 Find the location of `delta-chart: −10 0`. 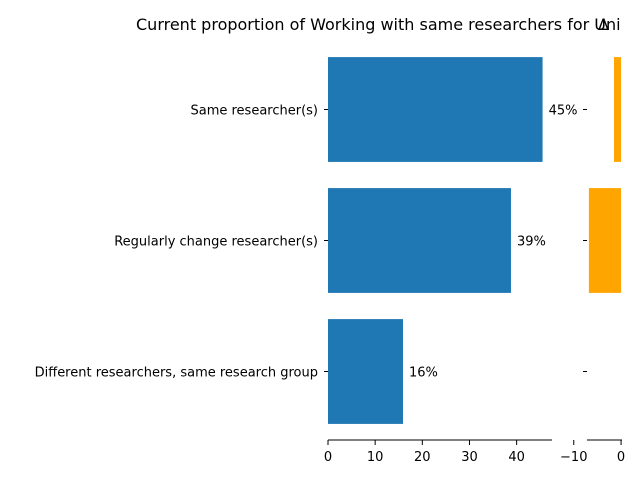

delta-chart: −10 0 is located at coordinates (592, 261).